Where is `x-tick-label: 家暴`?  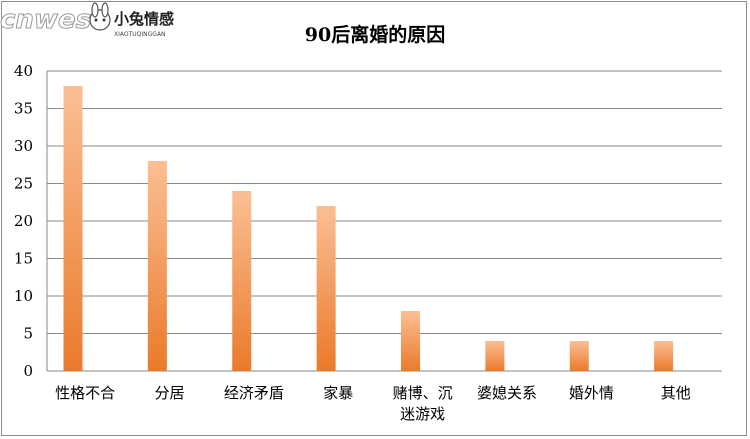 x-tick-label: 家暴 is located at coordinates (338, 393).